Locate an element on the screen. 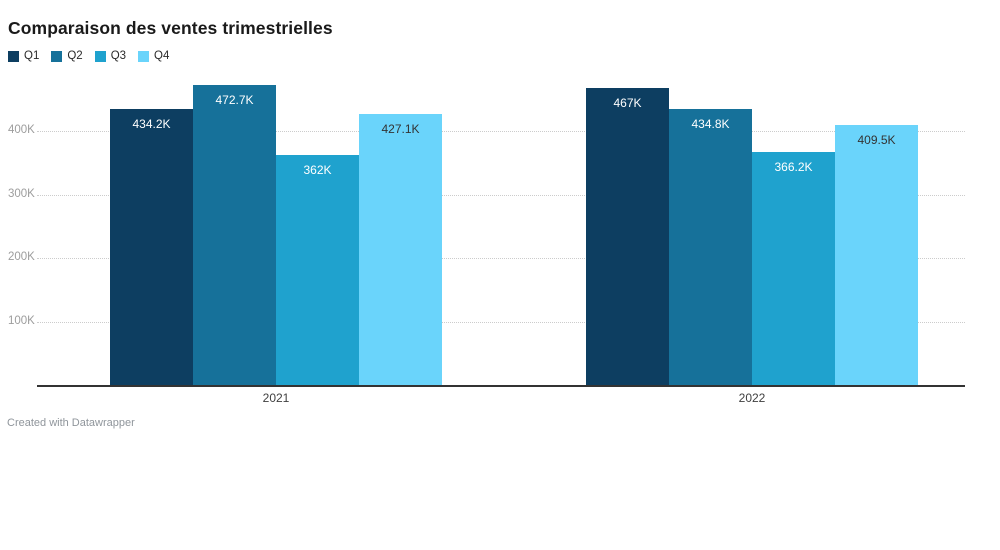 This screenshot has width=1000, height=550. legend-item-q4: Q4 is located at coordinates (153, 56).